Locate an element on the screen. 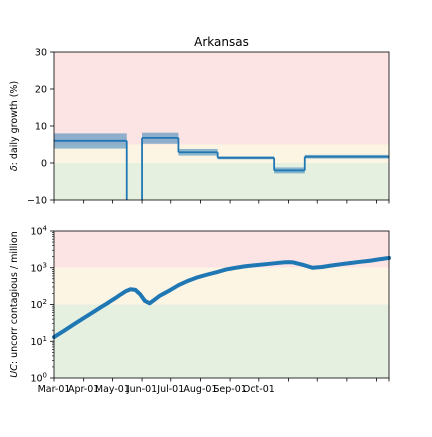 Image resolution: width=432 pixels, height=437 pixels. x-tick-label: Jun-01 is located at coordinates (141, 389).